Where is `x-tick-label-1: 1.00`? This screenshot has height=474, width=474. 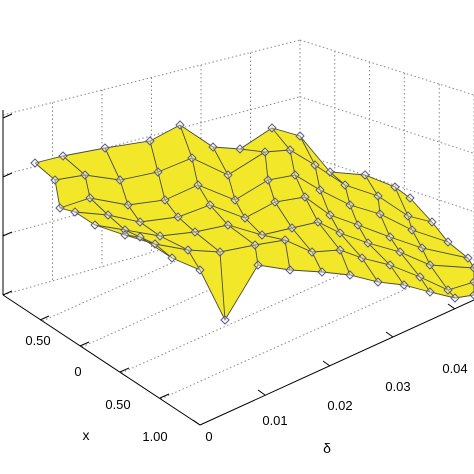
x-tick-label-1: 1.00 is located at coordinates (154, 436).